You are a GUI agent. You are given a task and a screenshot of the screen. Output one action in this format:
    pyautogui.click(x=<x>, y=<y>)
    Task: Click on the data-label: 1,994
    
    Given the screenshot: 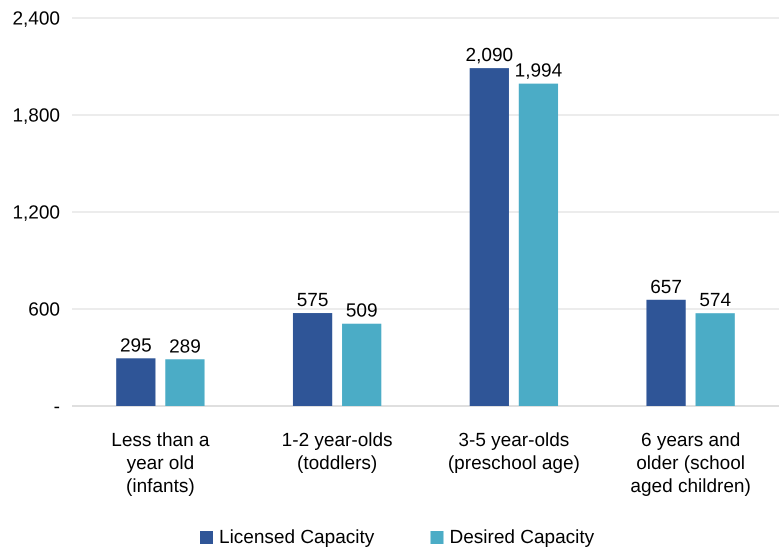 What is the action you would take?
    pyautogui.click(x=538, y=71)
    